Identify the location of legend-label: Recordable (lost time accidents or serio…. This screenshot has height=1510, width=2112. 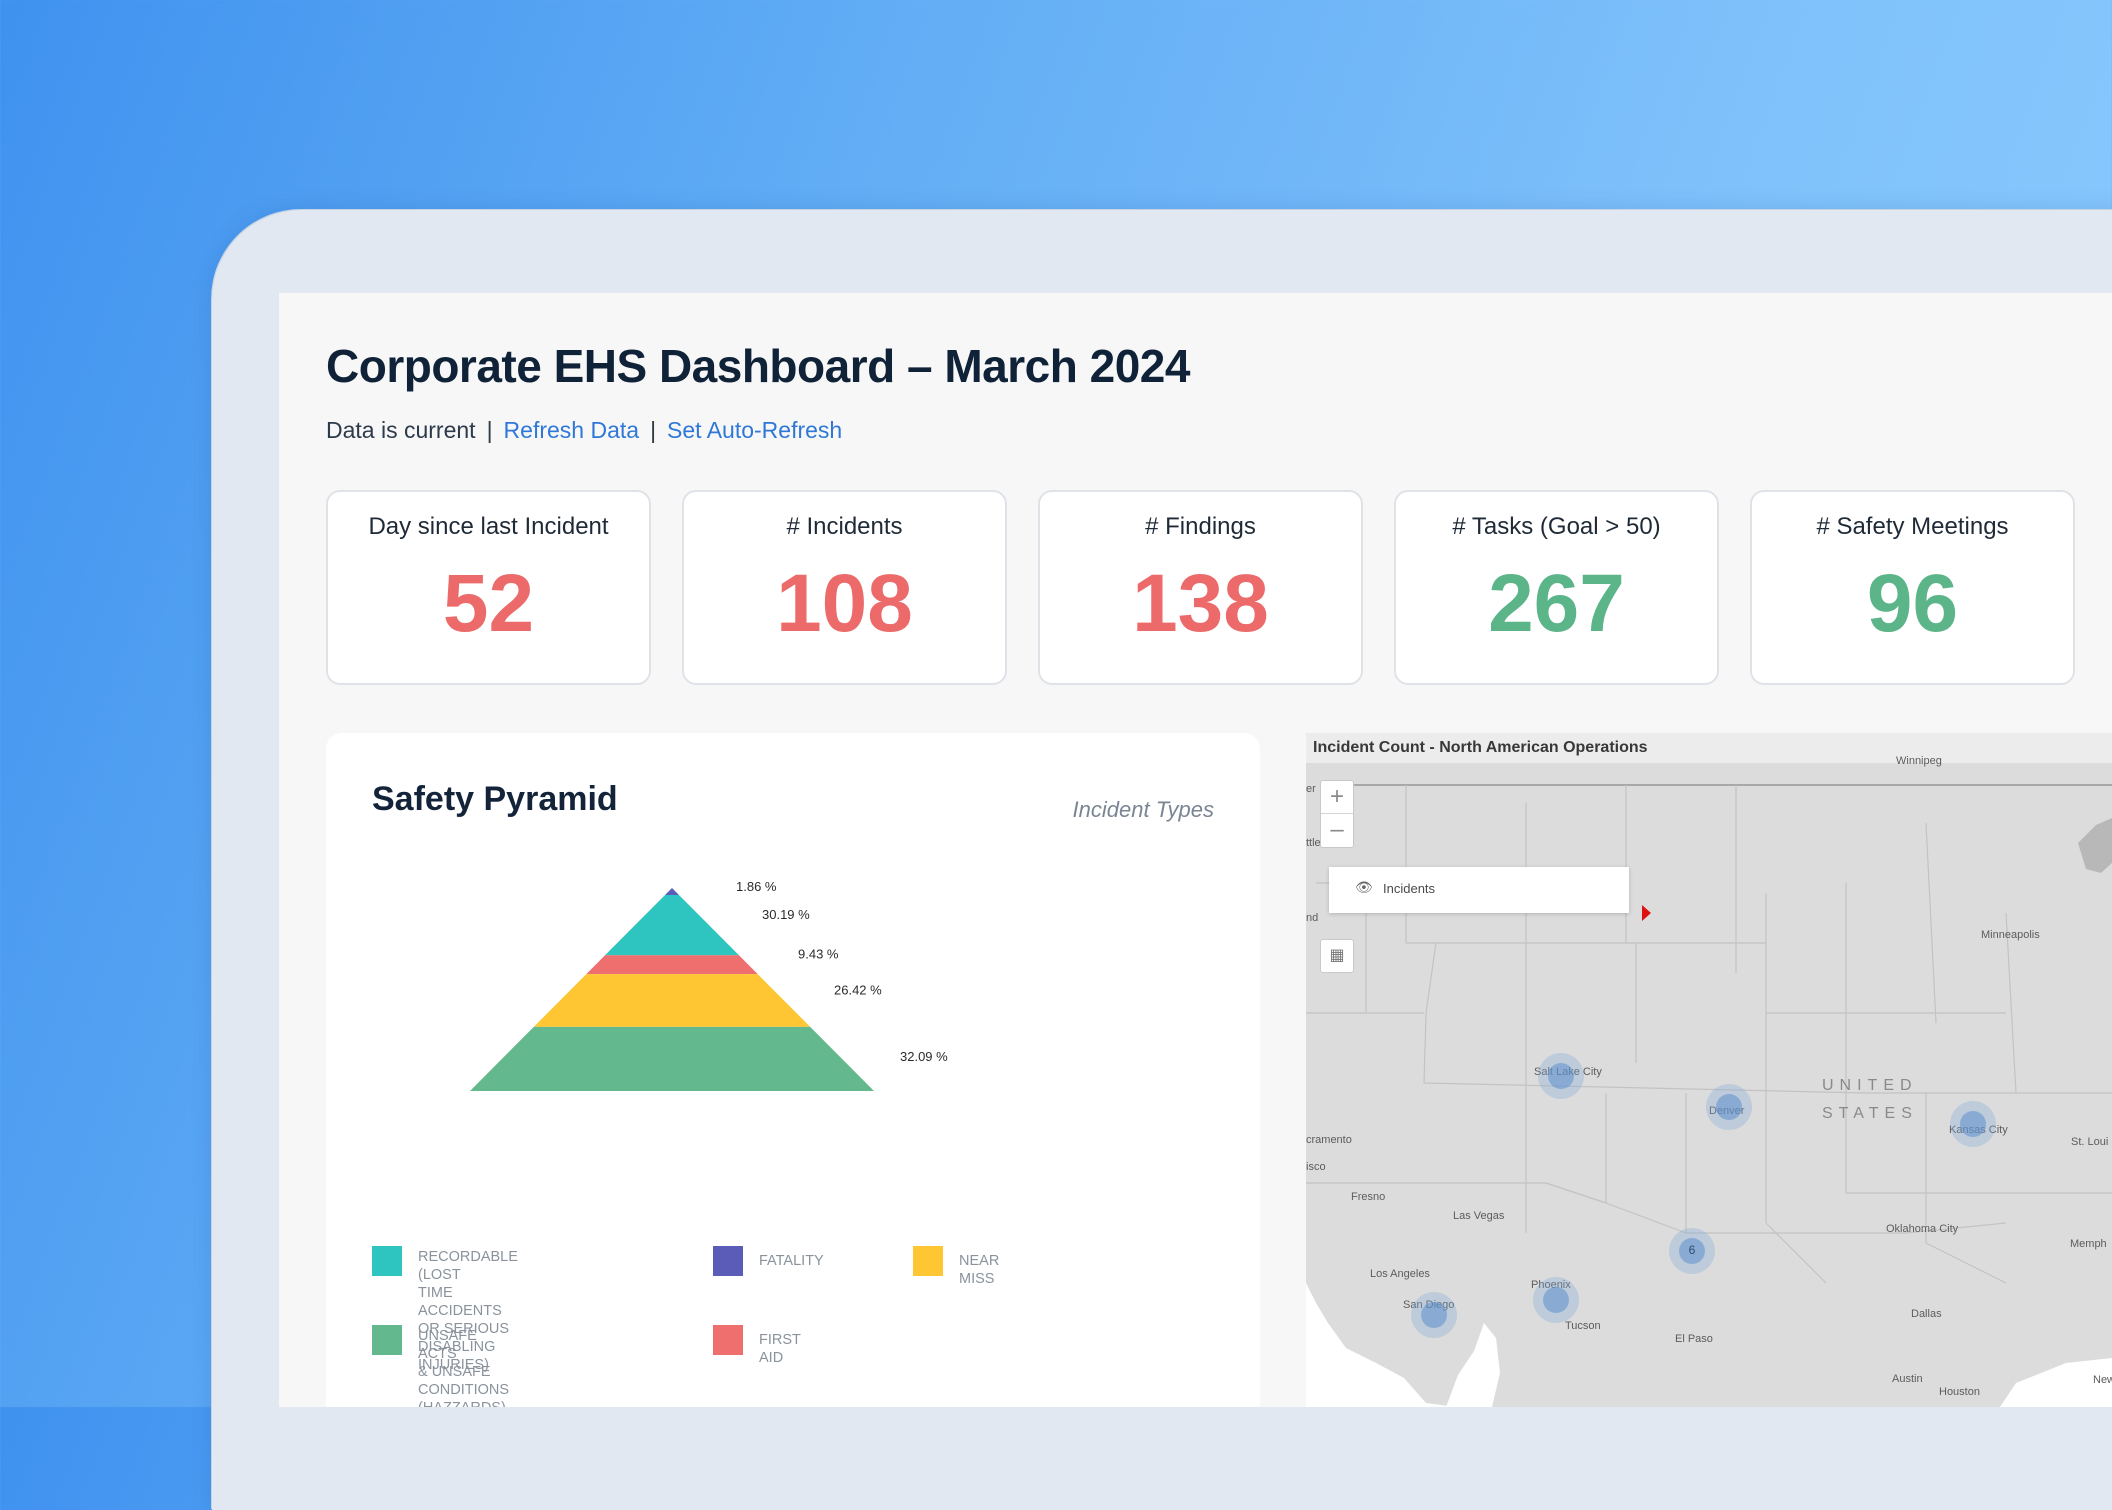
(468, 1311).